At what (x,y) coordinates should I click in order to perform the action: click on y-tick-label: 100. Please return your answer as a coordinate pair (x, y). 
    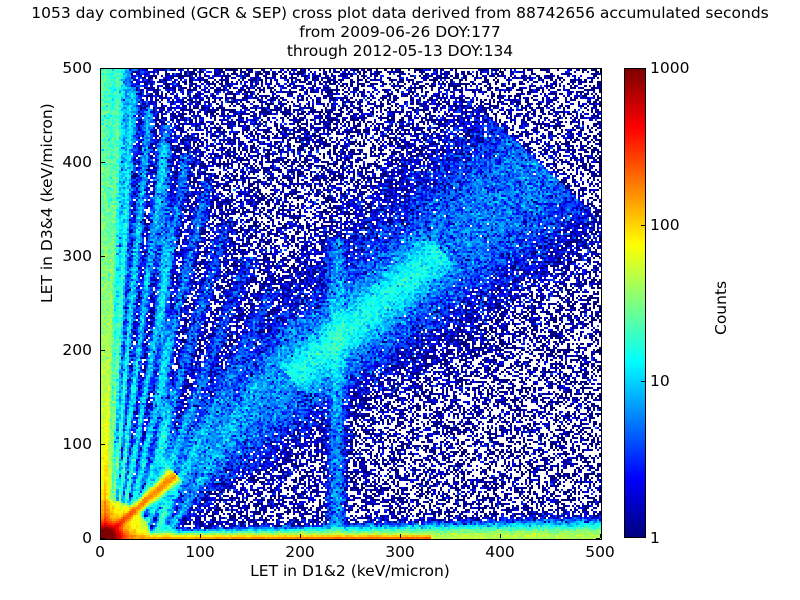
    Looking at the image, I should click on (77, 444).